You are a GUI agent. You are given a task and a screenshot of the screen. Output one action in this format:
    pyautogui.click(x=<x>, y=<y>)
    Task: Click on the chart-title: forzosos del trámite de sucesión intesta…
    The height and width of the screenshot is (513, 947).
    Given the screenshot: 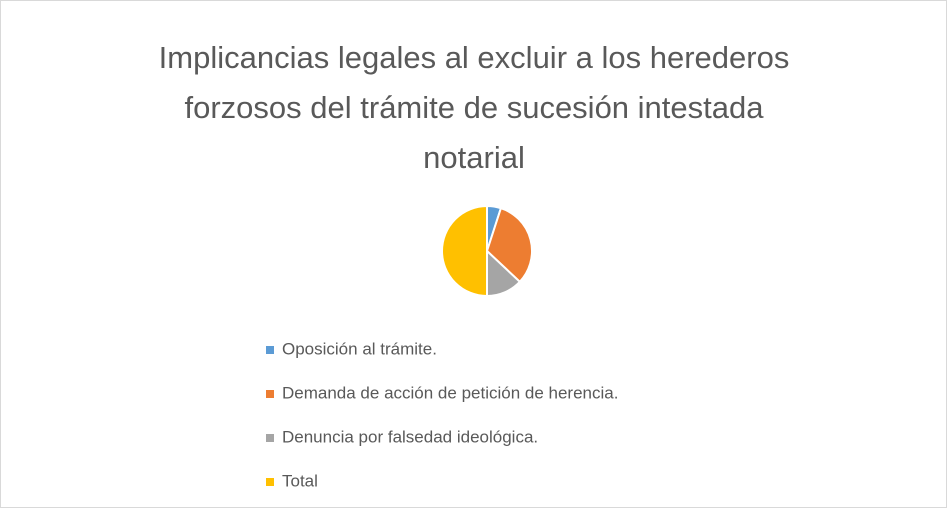 What is the action you would take?
    pyautogui.click(x=475, y=107)
    